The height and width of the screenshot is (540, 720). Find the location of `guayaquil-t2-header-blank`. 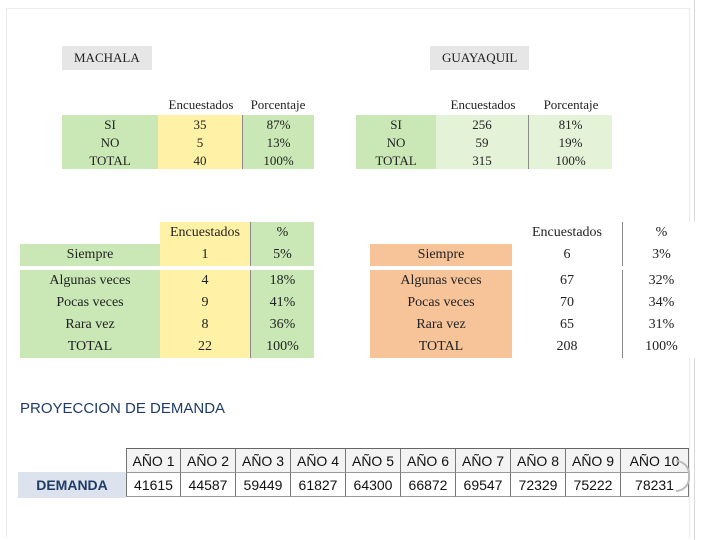

guayaquil-t2-header-blank is located at coordinates (441, 233).